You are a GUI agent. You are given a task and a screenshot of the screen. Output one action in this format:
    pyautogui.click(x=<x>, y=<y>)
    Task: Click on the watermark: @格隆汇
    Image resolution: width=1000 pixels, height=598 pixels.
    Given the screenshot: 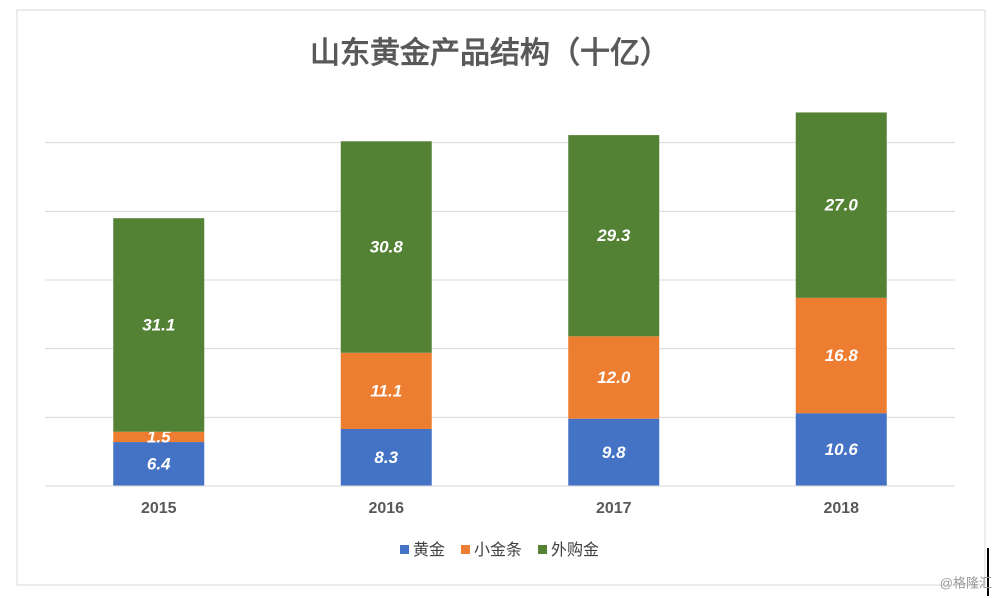 What is the action you would take?
    pyautogui.click(x=966, y=582)
    